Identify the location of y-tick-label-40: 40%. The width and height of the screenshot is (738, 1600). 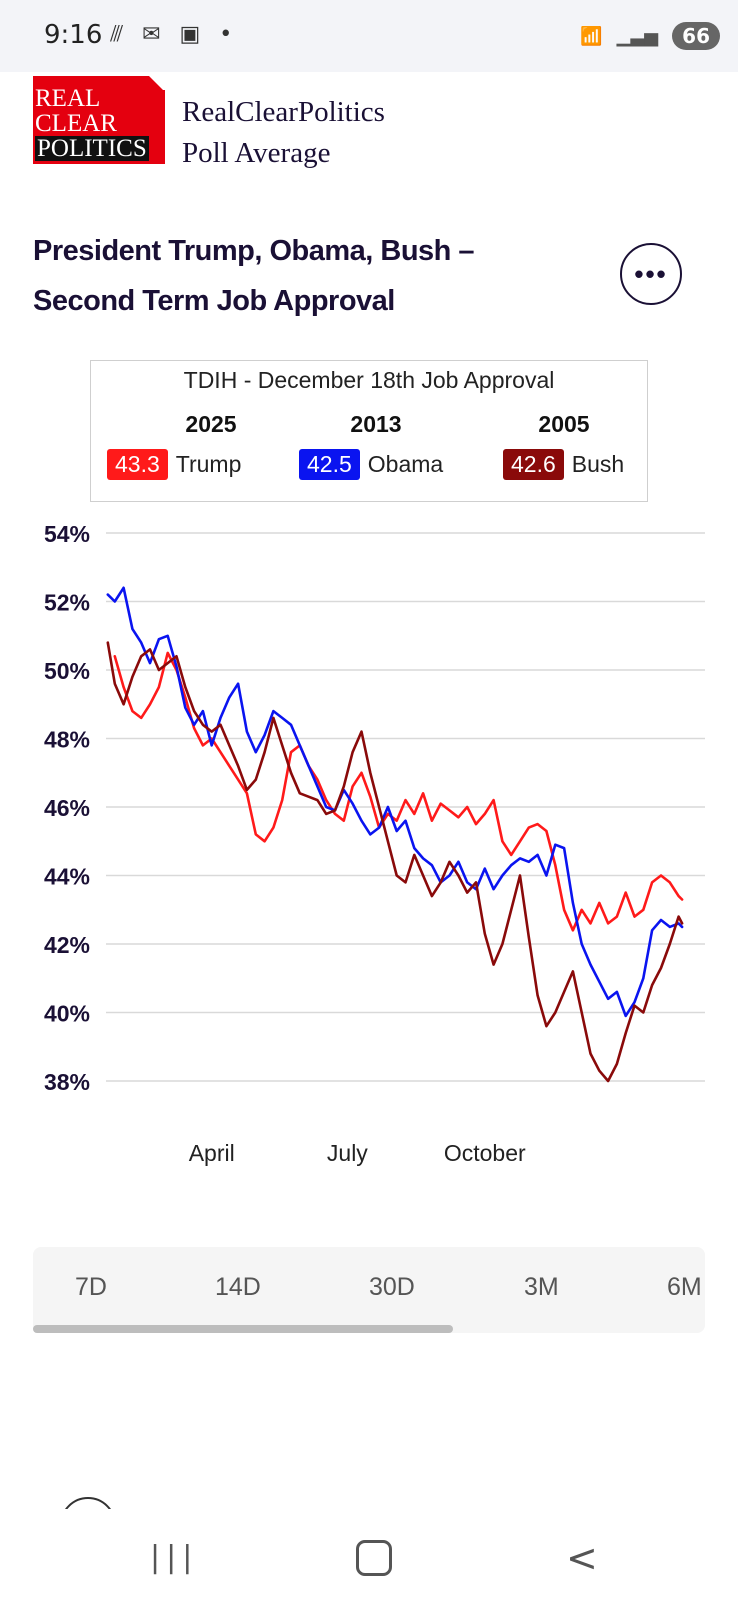
(67, 1014).